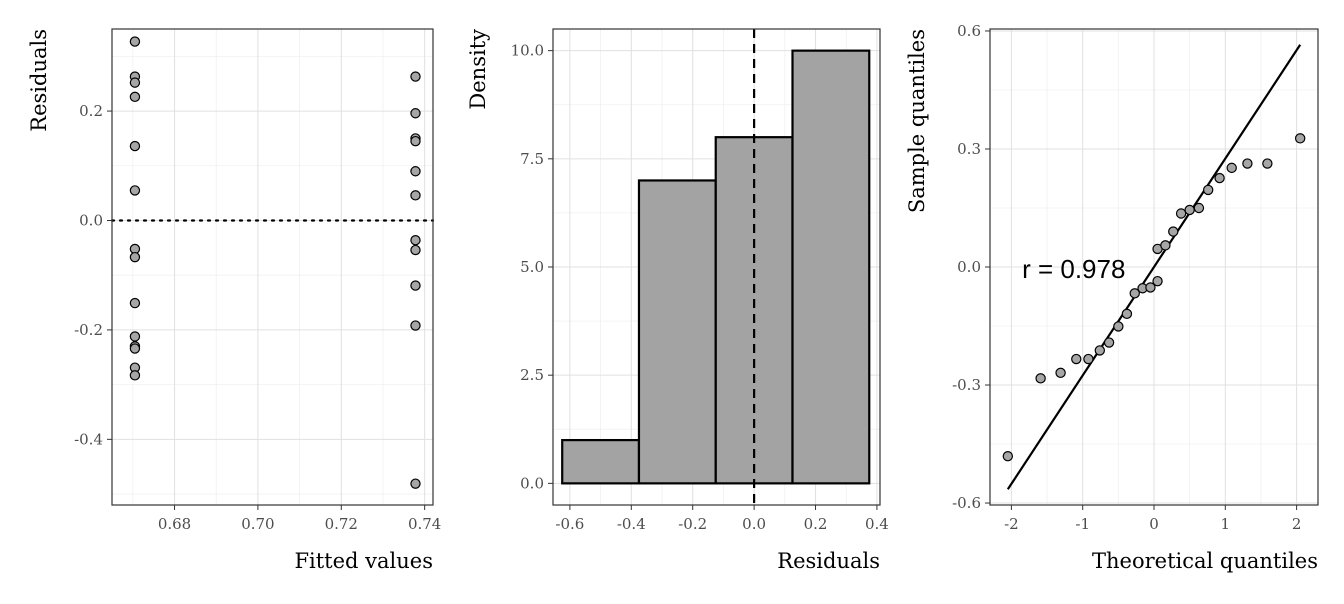 This screenshot has height=604, width=1344. I want to click on y-tick-label: 0.2, so click(91, 111).